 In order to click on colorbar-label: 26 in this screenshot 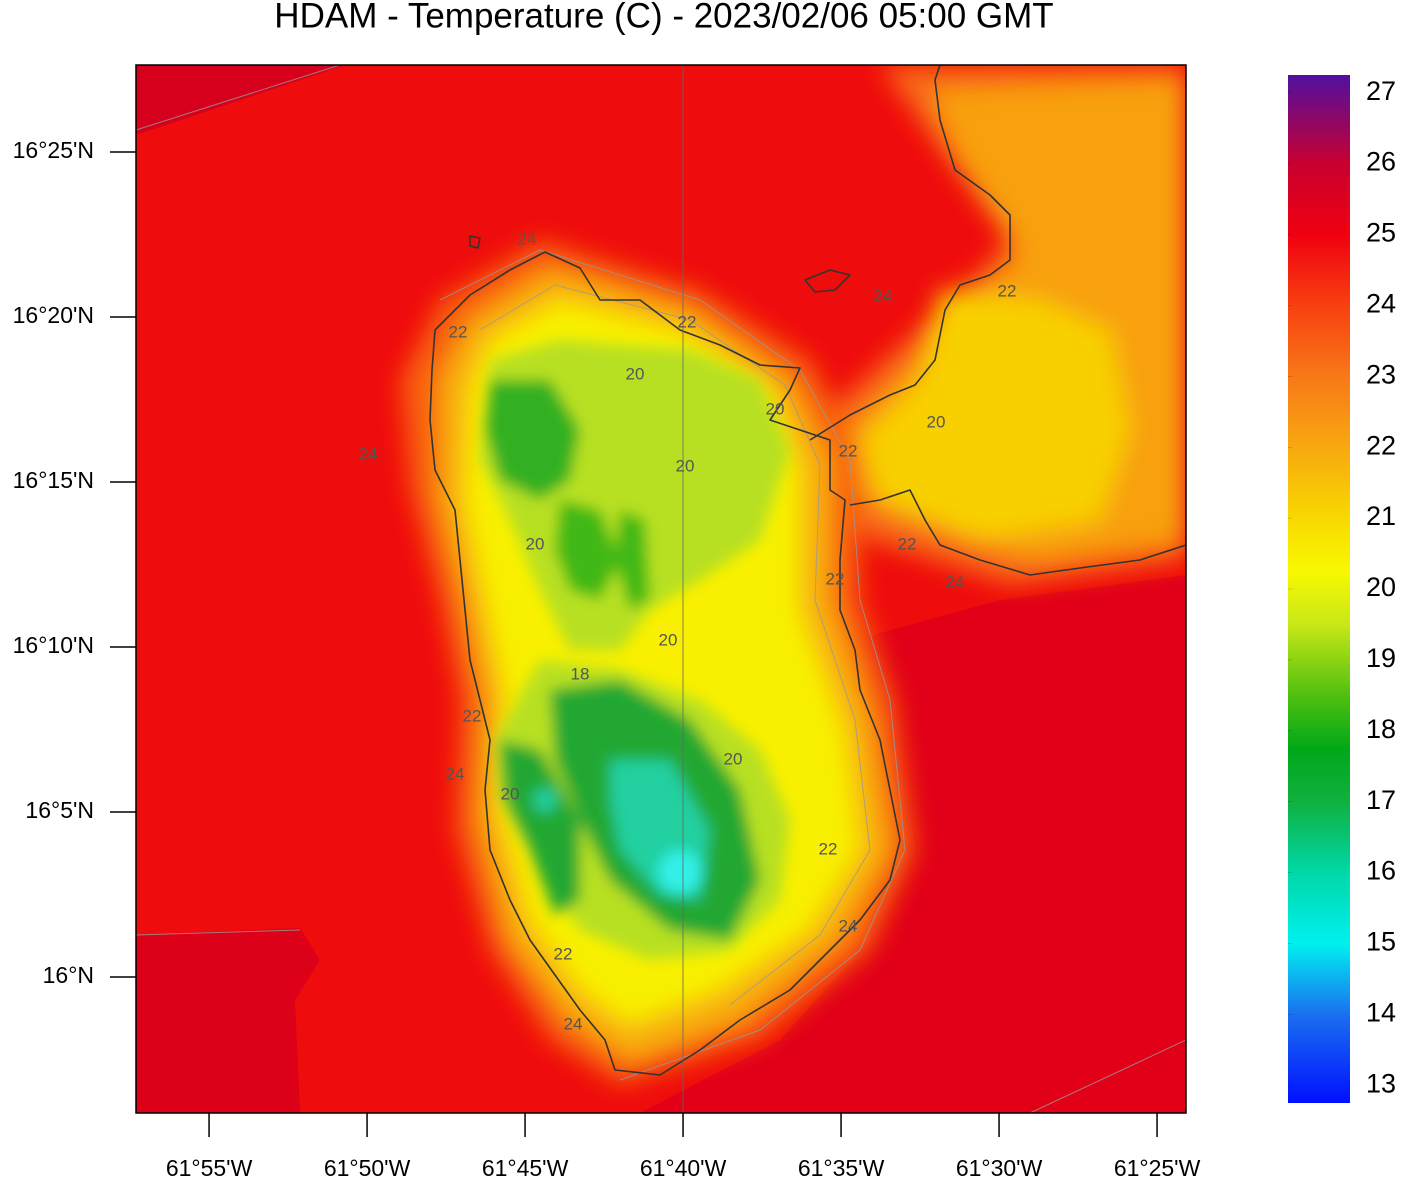, I will do `click(1381, 162)`.